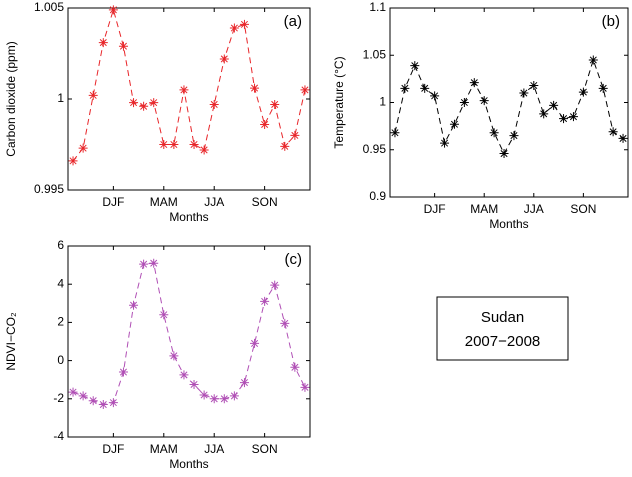  What do you see at coordinates (502, 328) in the screenshot?
I see `text-box` at bounding box center [502, 328].